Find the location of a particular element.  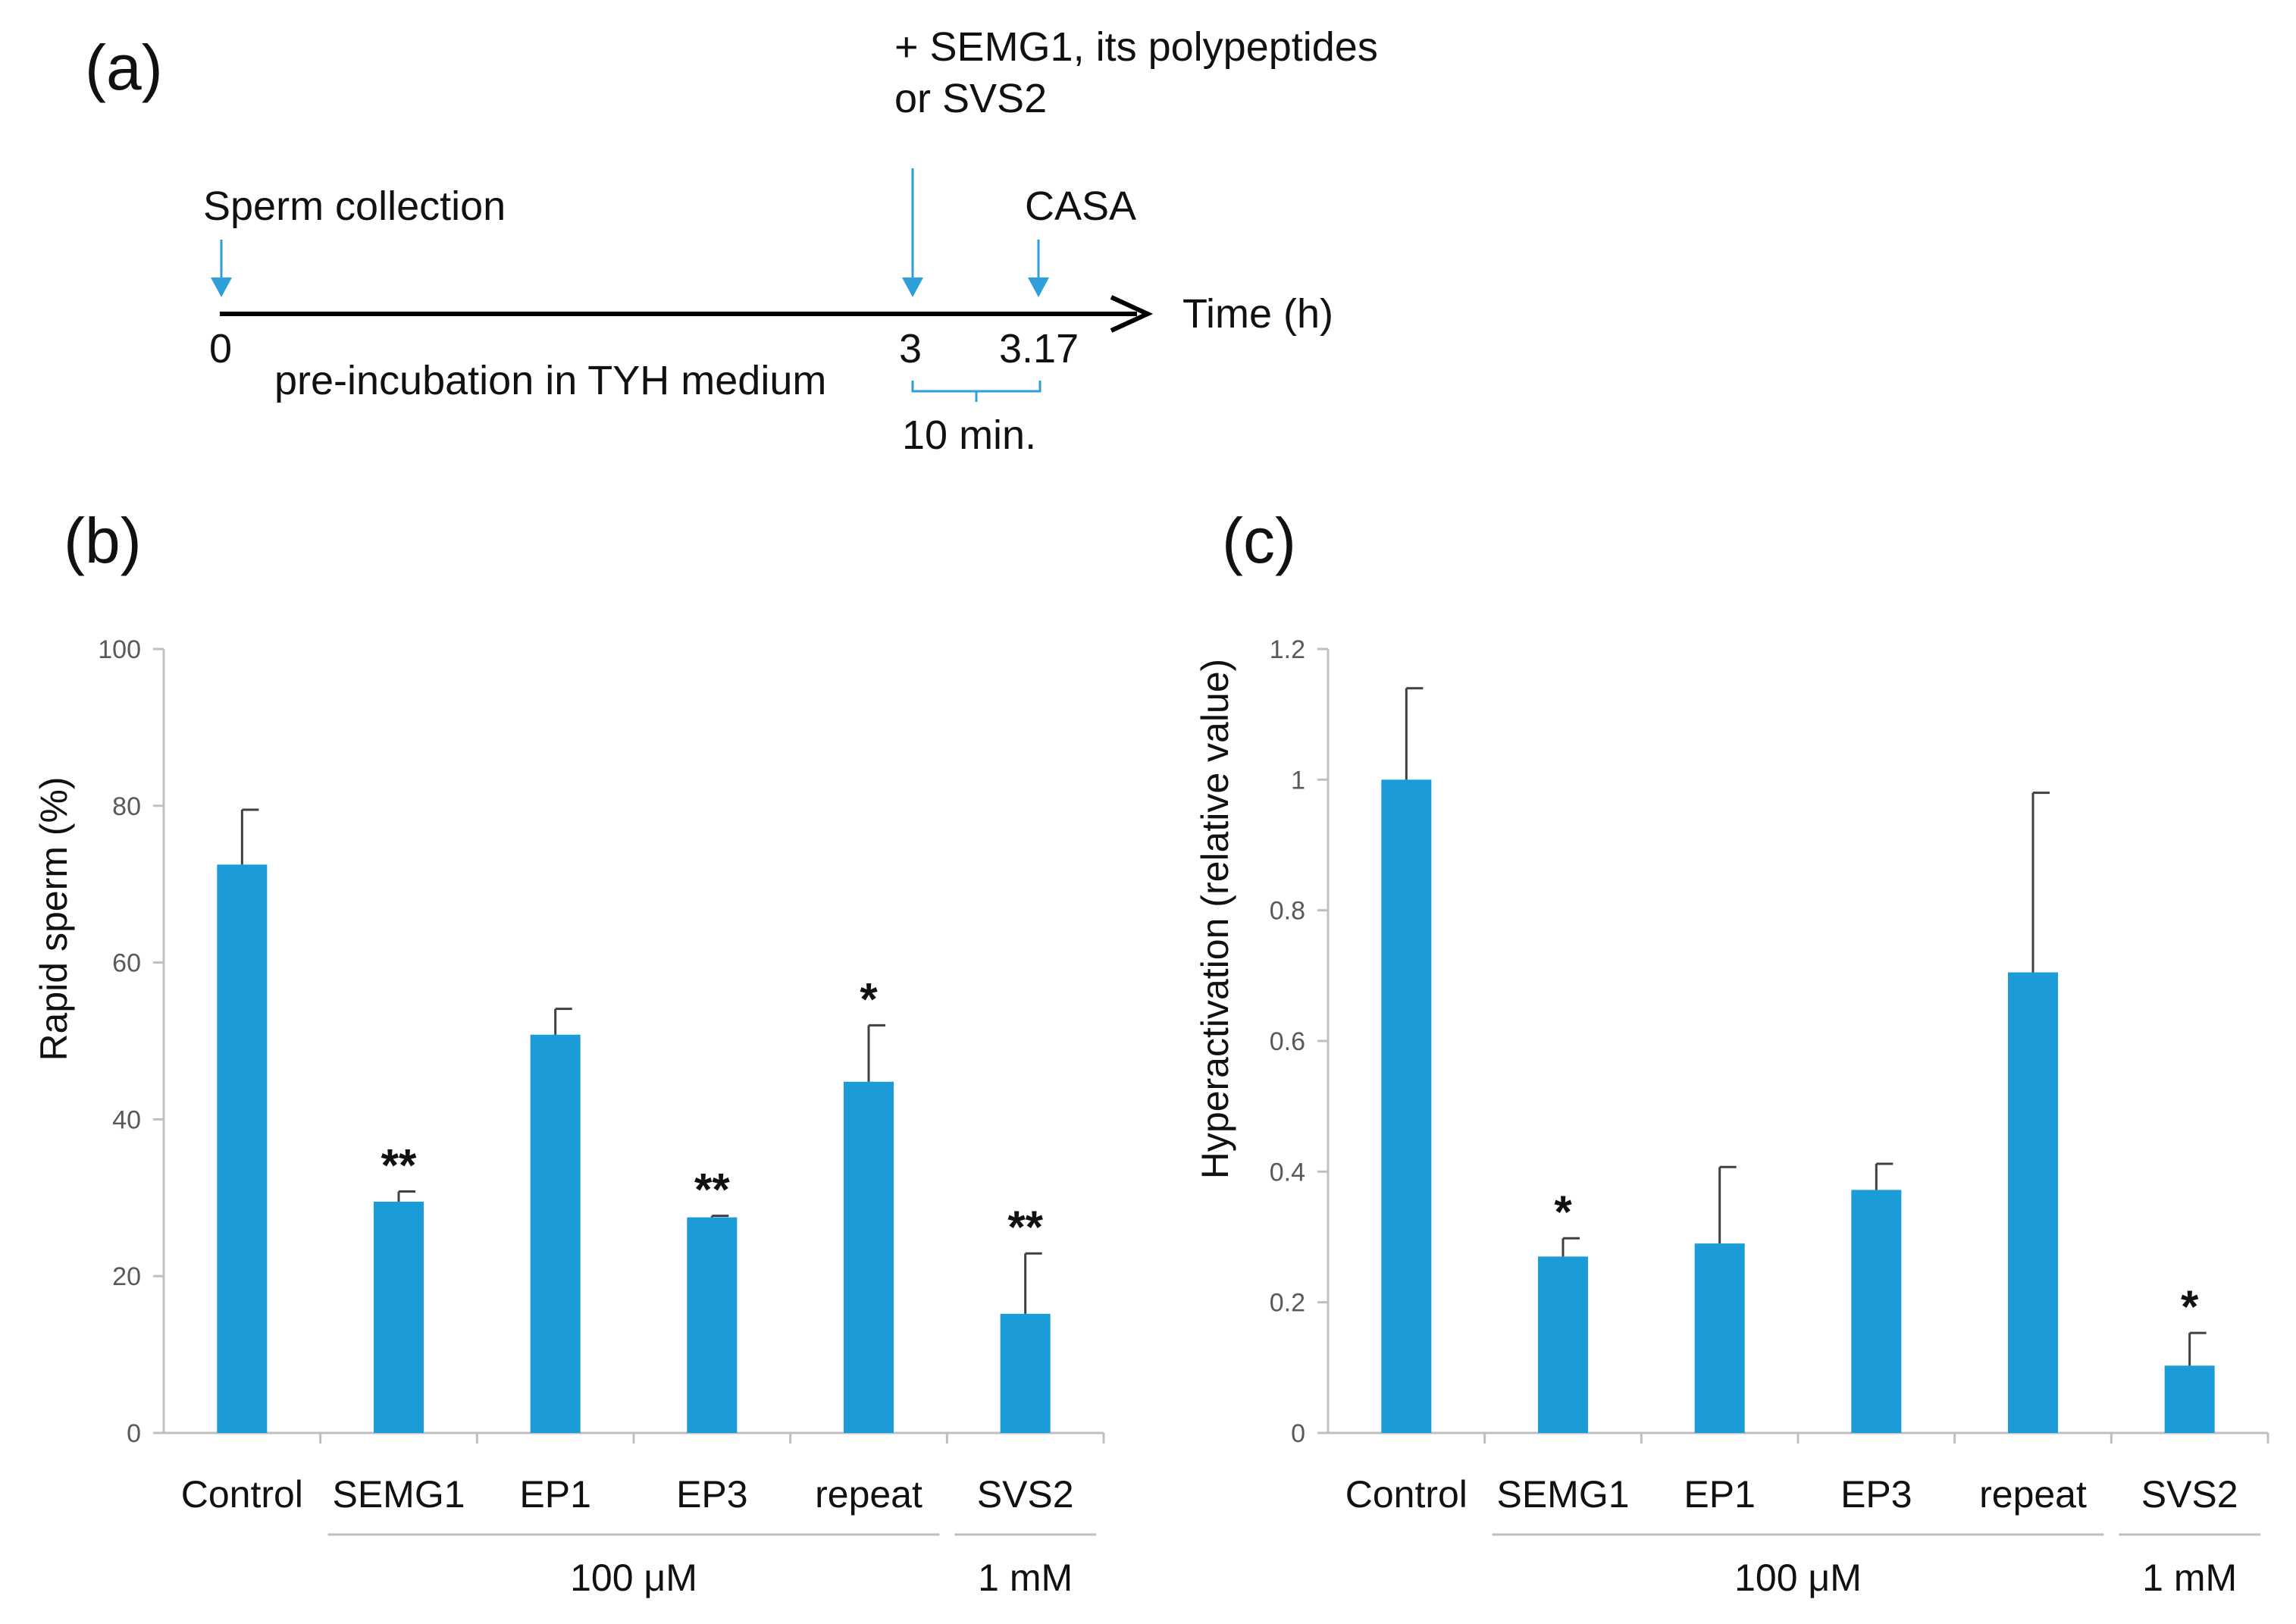

chart-c-group-label: 100 μM is located at coordinates (1798, 1578).